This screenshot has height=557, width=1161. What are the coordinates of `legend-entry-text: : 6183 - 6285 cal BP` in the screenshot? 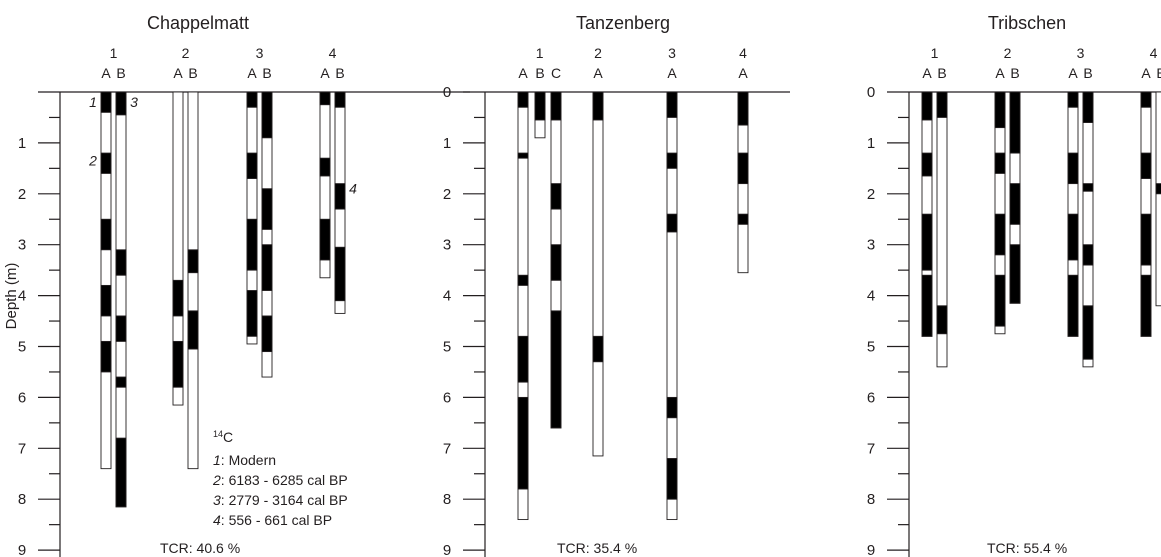 It's located at (284, 480).